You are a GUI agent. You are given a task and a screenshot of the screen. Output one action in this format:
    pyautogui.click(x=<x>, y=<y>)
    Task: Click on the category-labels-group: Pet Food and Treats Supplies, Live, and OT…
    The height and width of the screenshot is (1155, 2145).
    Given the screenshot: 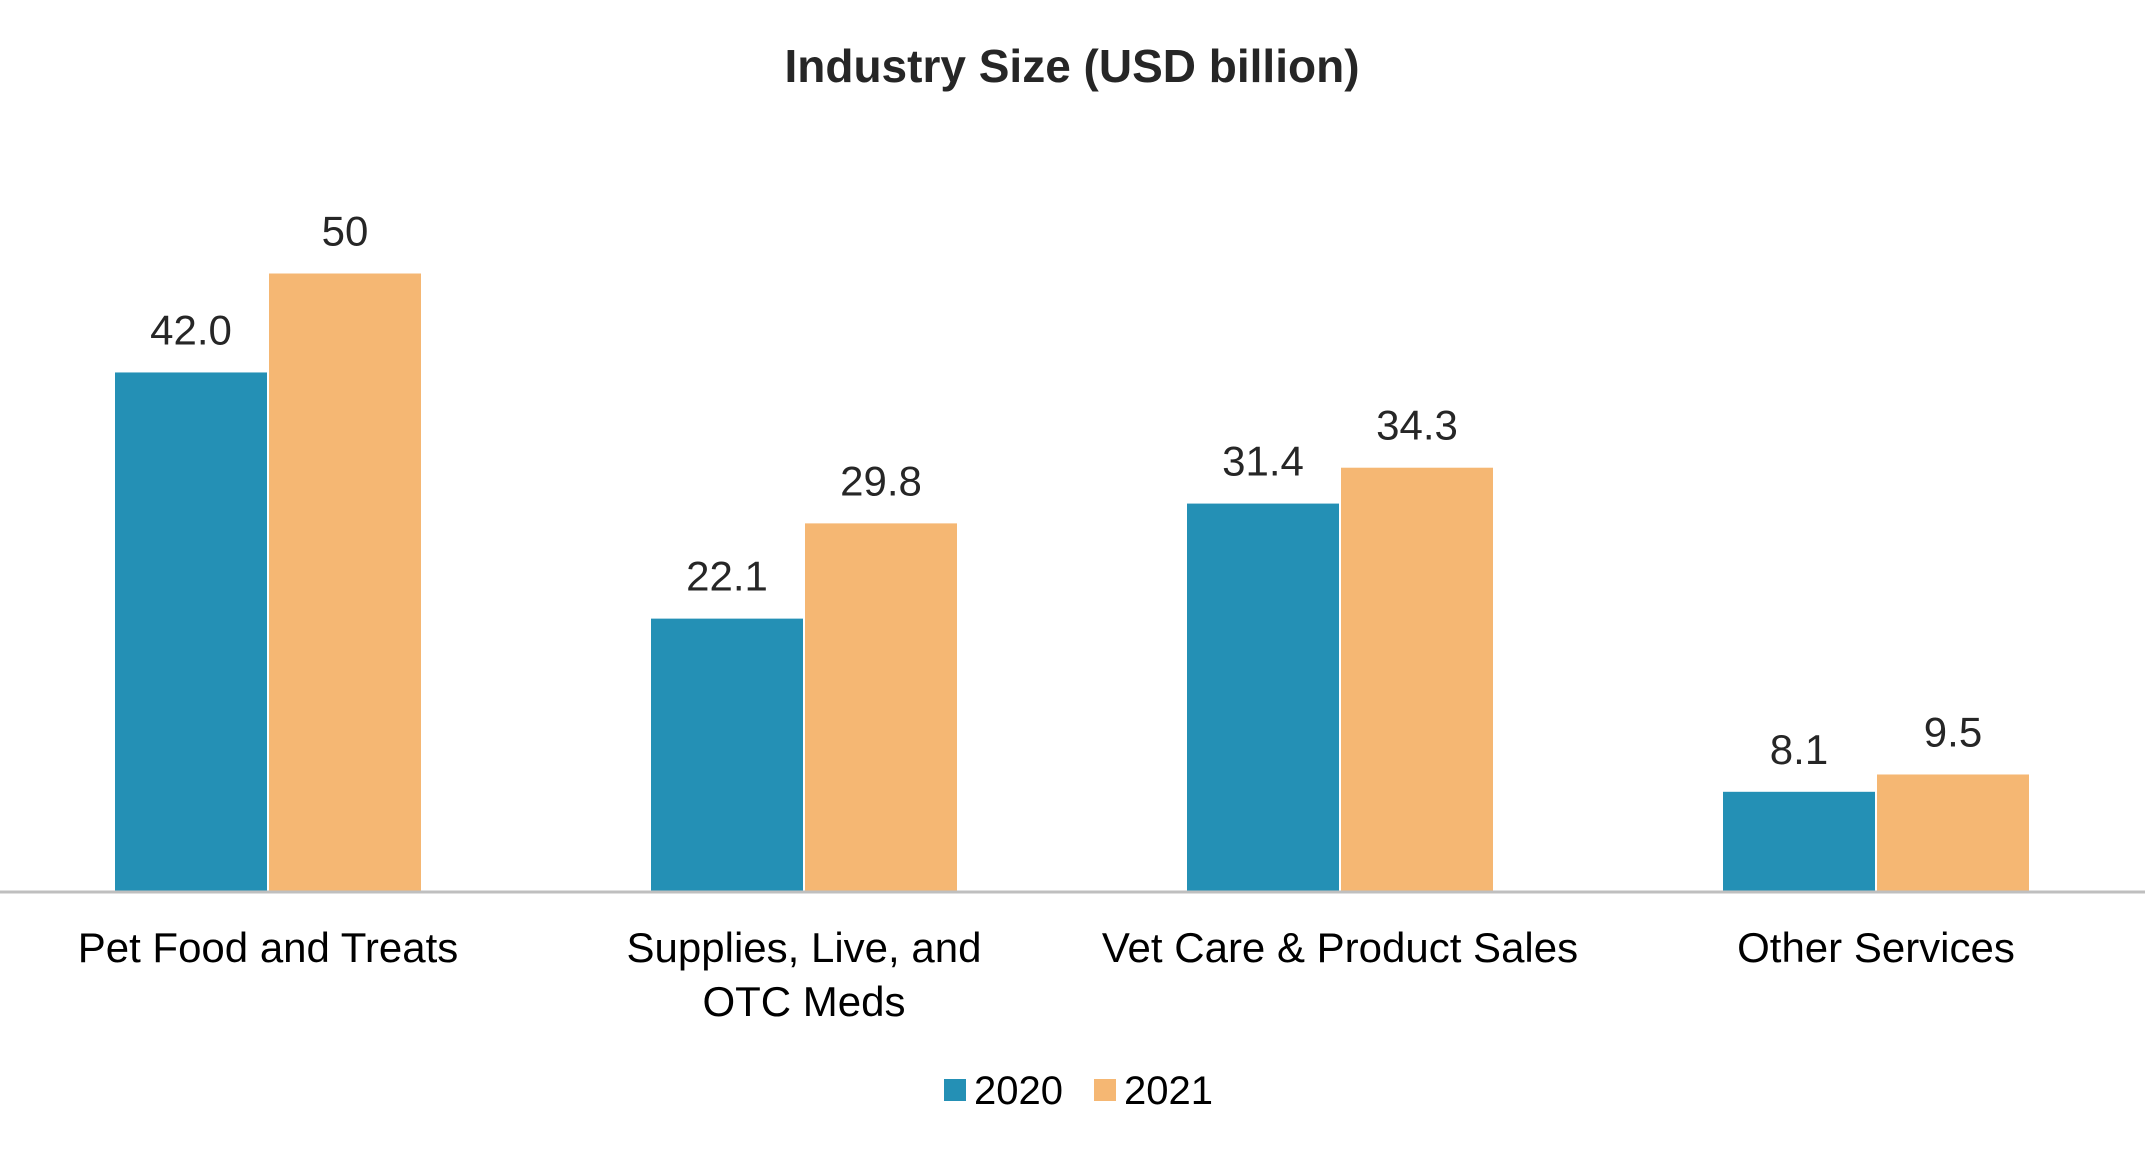 What is the action you would take?
    pyautogui.click(x=1046, y=974)
    